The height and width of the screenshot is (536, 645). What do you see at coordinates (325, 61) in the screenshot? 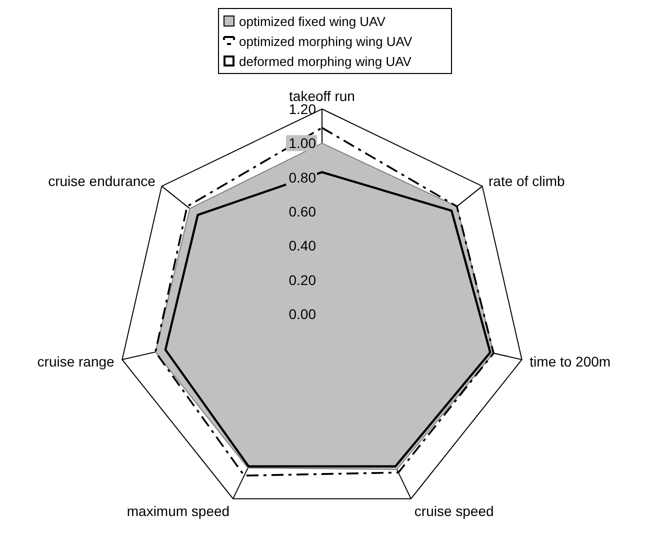
I see `legend-label: deformed morphing wing UAV` at bounding box center [325, 61].